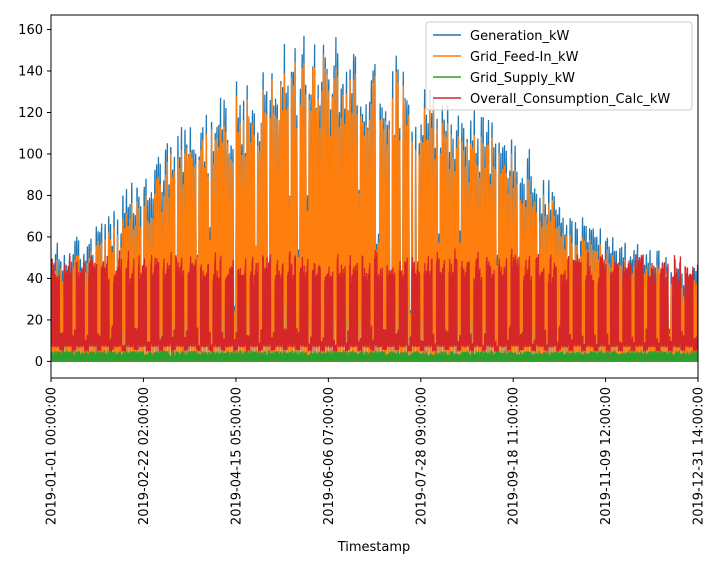 The width and height of the screenshot is (719, 569). Describe the element at coordinates (144, 456) in the screenshot. I see `x-tick-label: 2019-02-22 02:00:00` at that location.